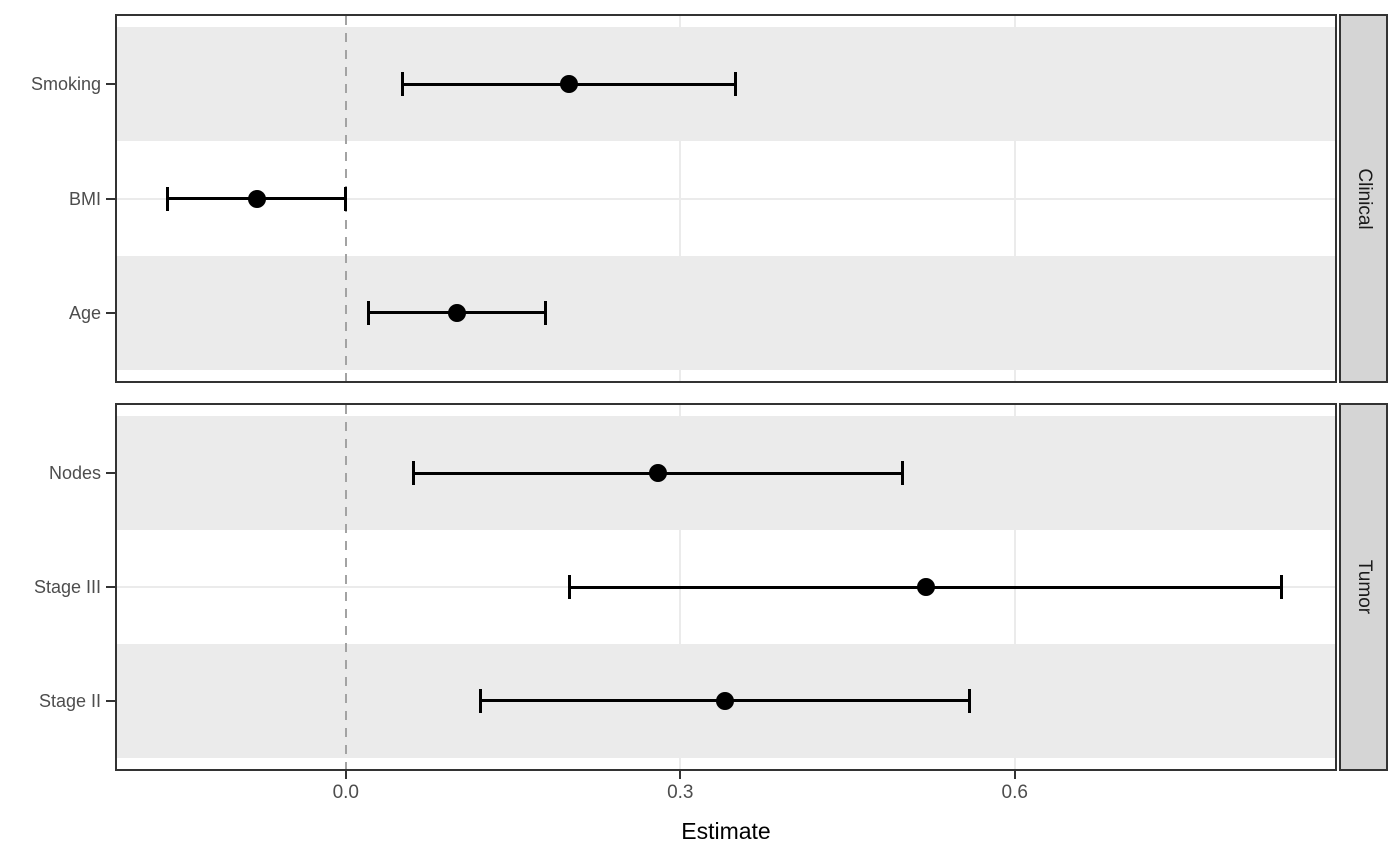  Describe the element at coordinates (84, 198) in the screenshot. I see `y-axis-label: BMI` at that location.